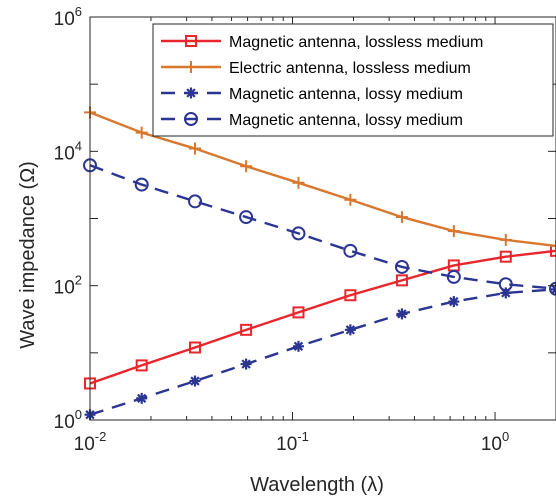  Describe the element at coordinates (292, 442) in the screenshot. I see `x-tick-label: 10⁻¹` at that location.